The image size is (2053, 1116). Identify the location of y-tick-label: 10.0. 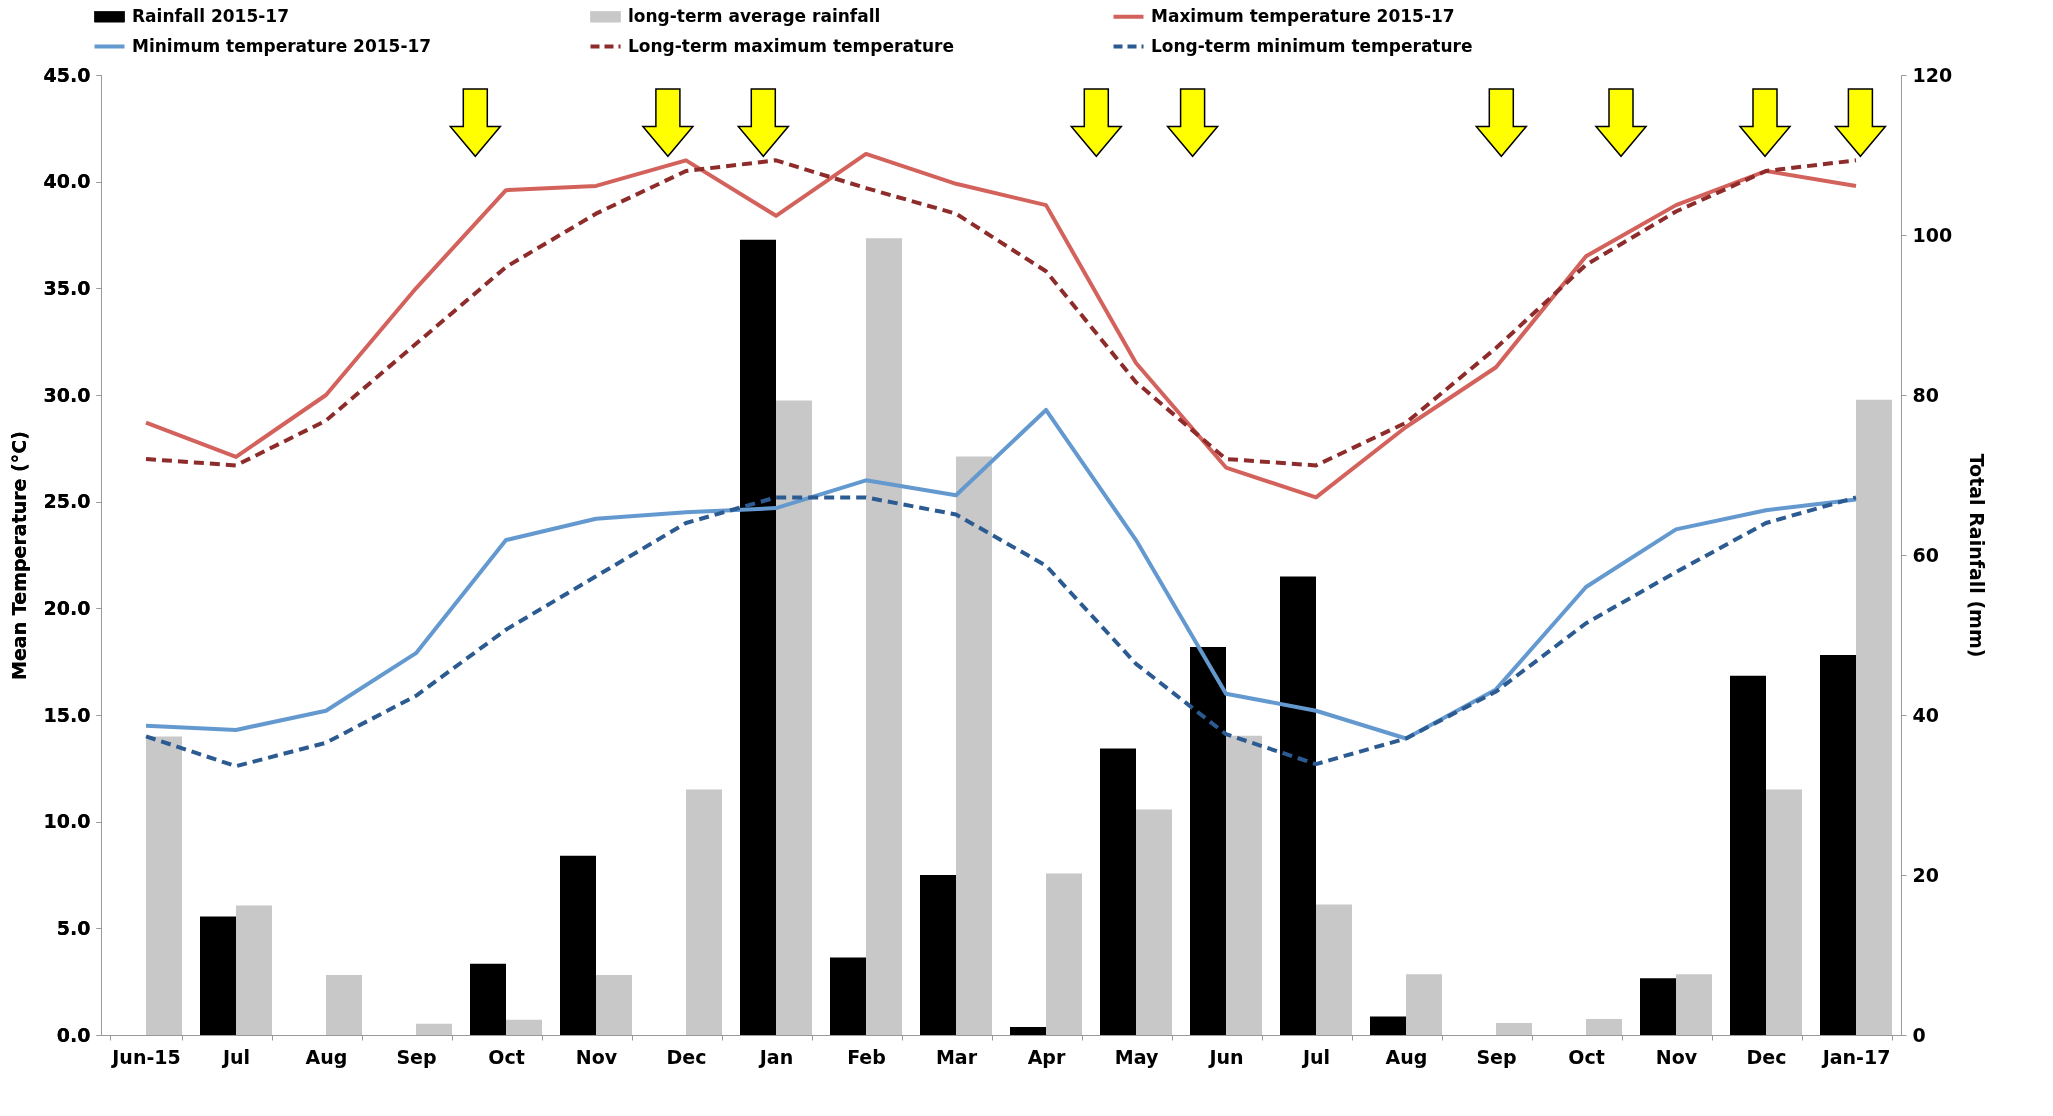
(67, 821).